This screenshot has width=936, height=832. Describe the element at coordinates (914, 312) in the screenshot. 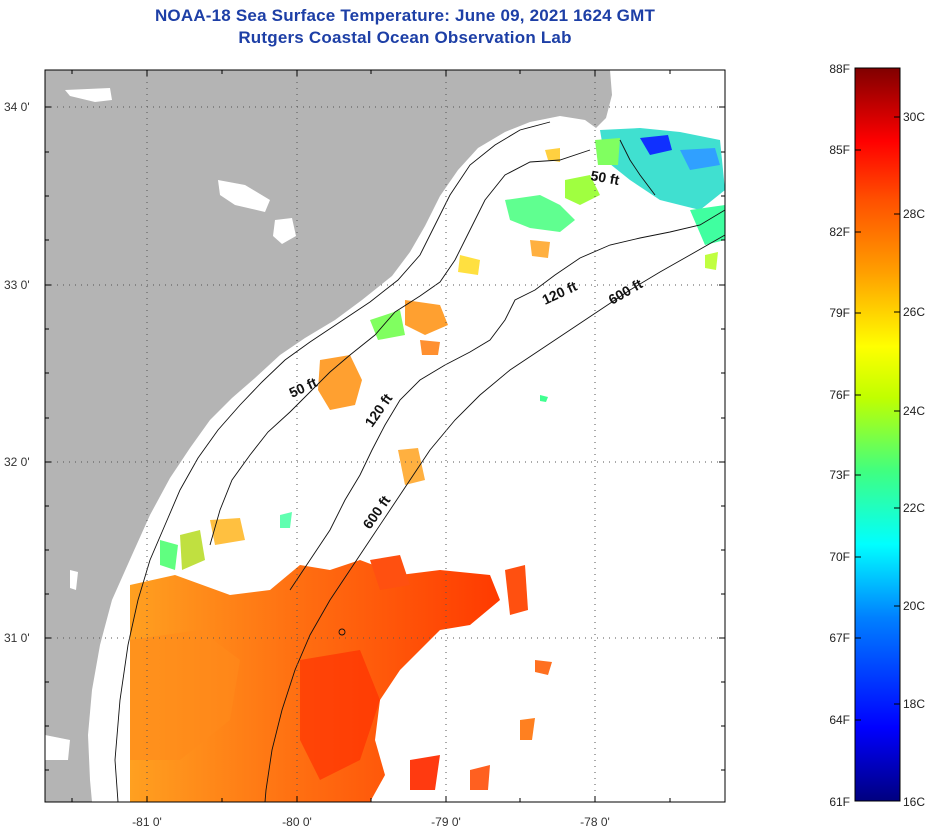

I see `cb-label-26c: 26C` at that location.